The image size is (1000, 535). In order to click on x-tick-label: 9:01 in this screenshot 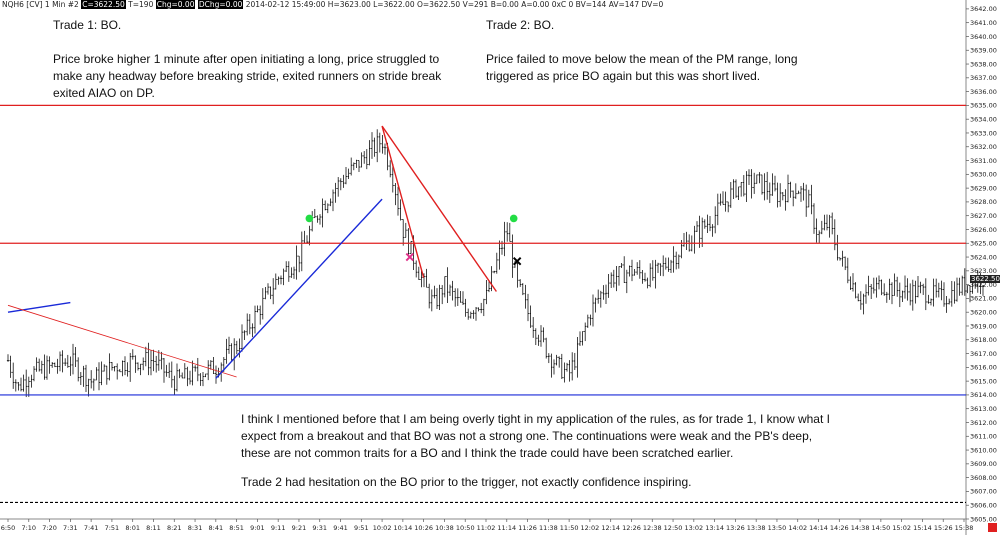, I will do `click(257, 528)`.